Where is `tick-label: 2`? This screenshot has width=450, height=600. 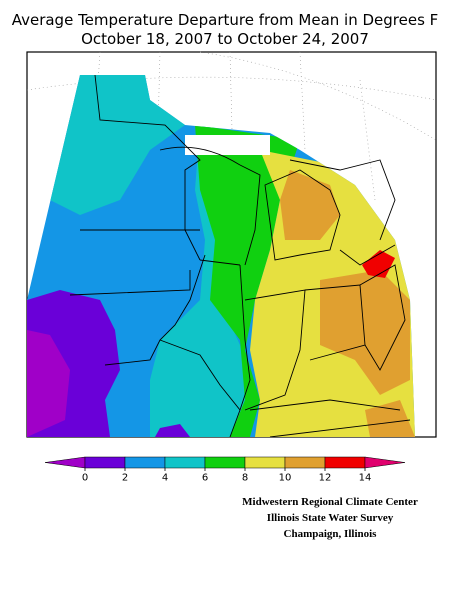
tick-label: 2 is located at coordinates (125, 477).